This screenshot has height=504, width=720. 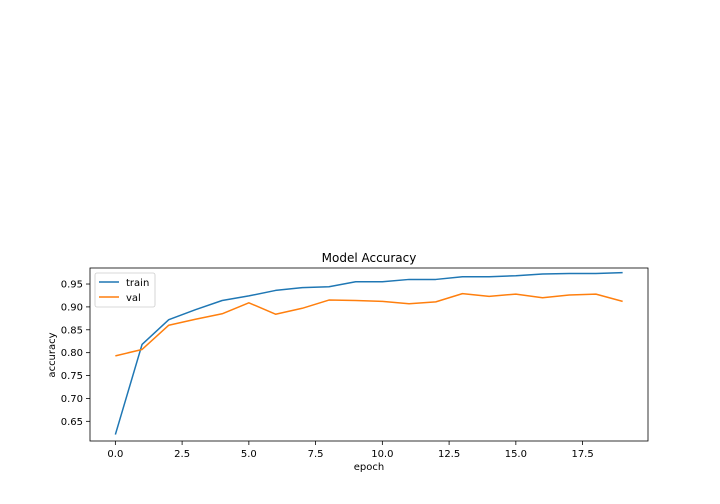 What do you see at coordinates (115, 454) in the screenshot?
I see `x-tick-label: 0.0` at bounding box center [115, 454].